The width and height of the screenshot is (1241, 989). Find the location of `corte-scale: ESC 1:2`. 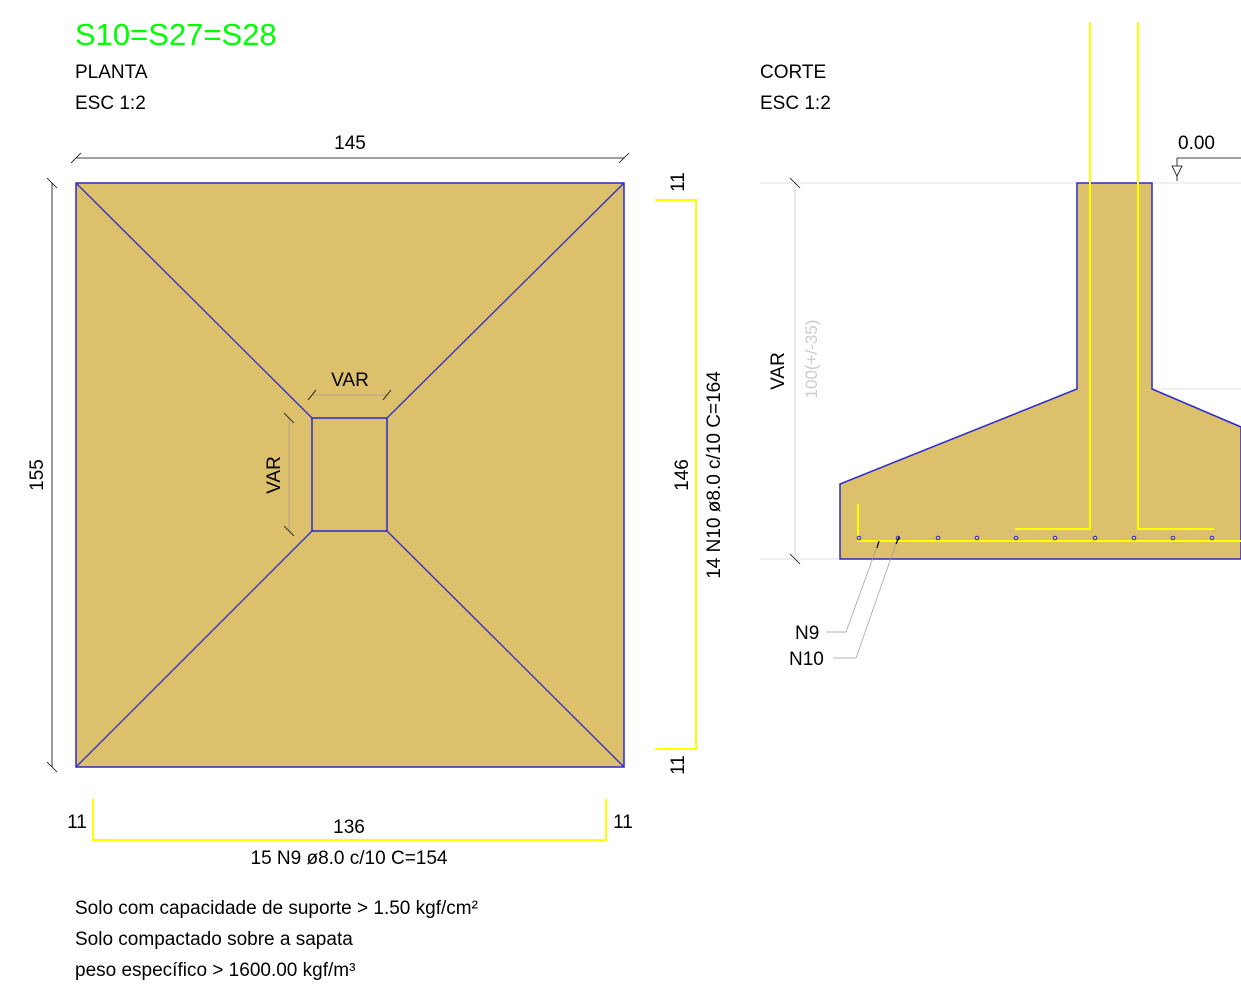

corte-scale: ESC 1:2 is located at coordinates (795, 103).